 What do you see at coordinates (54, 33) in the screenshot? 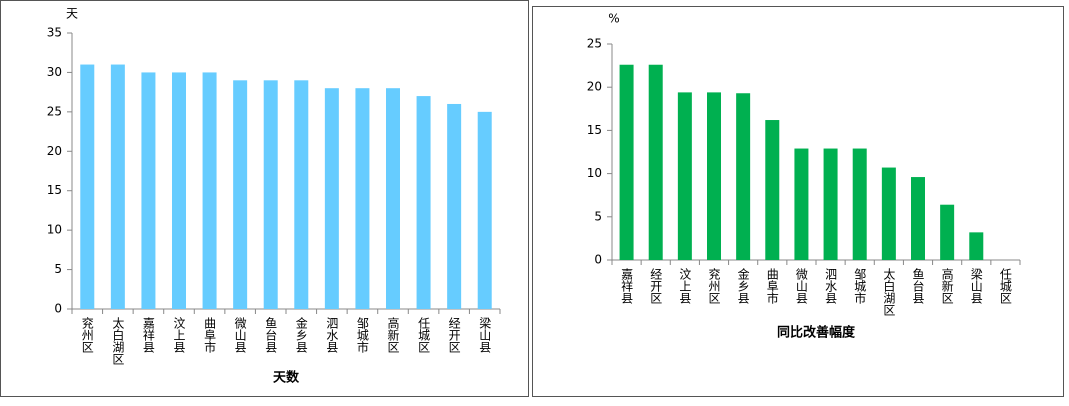
I see `y-tick-label: 35` at bounding box center [54, 33].